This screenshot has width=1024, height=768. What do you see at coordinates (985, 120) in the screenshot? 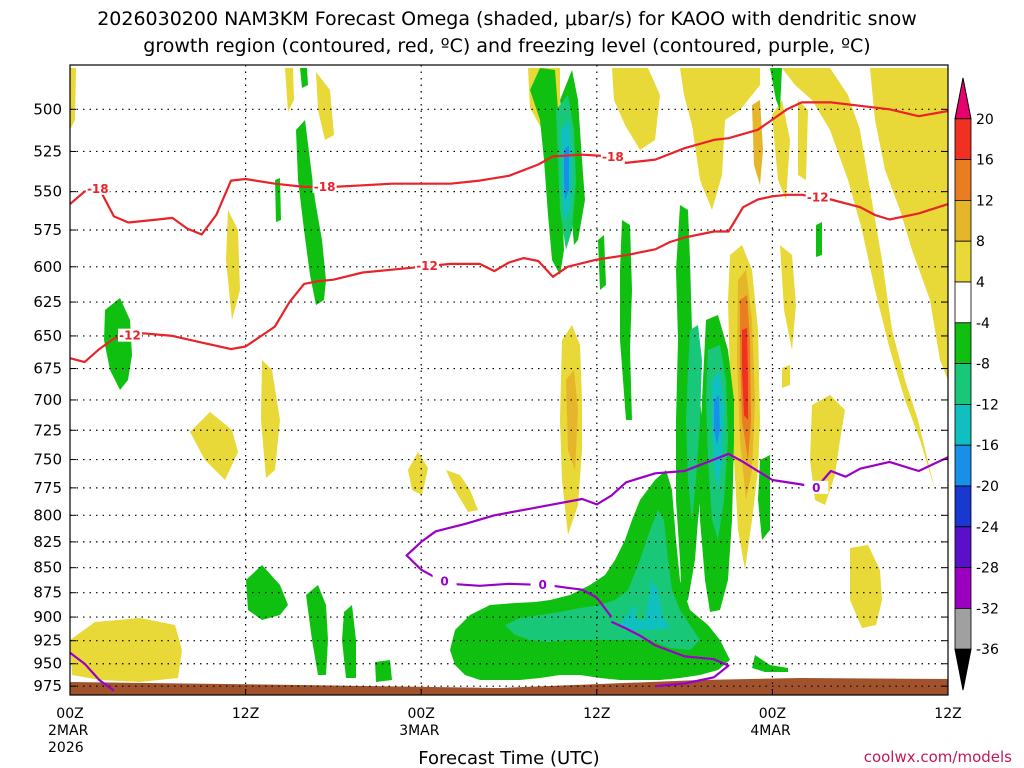
I see `colorbar-label: 20` at bounding box center [985, 120].